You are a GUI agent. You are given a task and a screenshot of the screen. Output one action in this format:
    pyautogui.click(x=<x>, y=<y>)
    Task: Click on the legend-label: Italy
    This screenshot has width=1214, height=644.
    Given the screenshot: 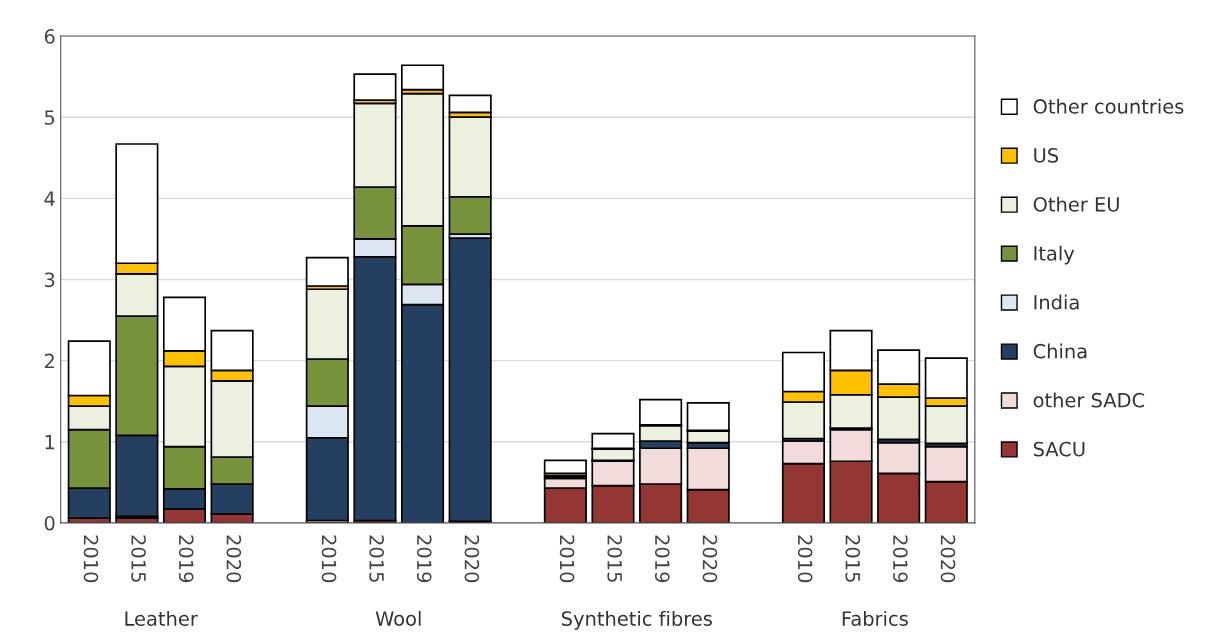 What is the action you would take?
    pyautogui.click(x=1054, y=255)
    